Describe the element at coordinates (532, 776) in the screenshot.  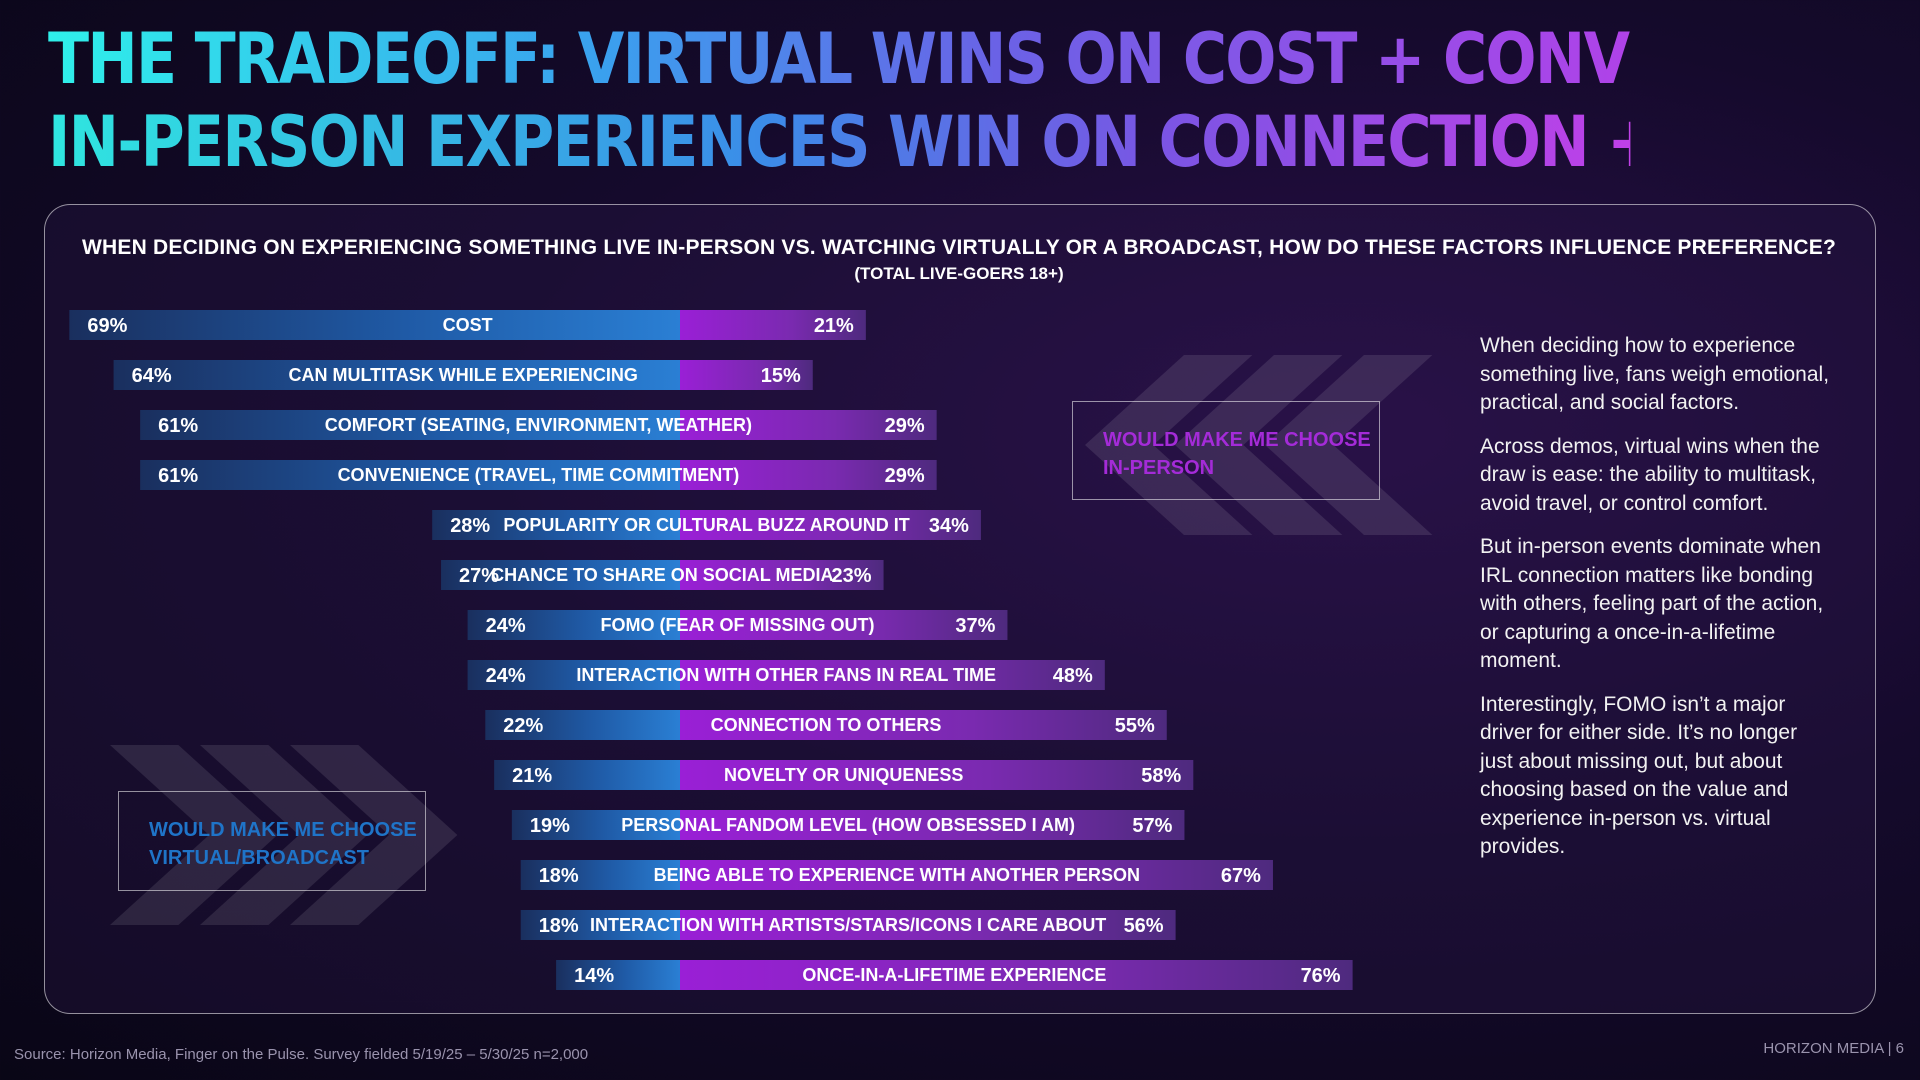
I see `label-virtual-9: 21%` at that location.